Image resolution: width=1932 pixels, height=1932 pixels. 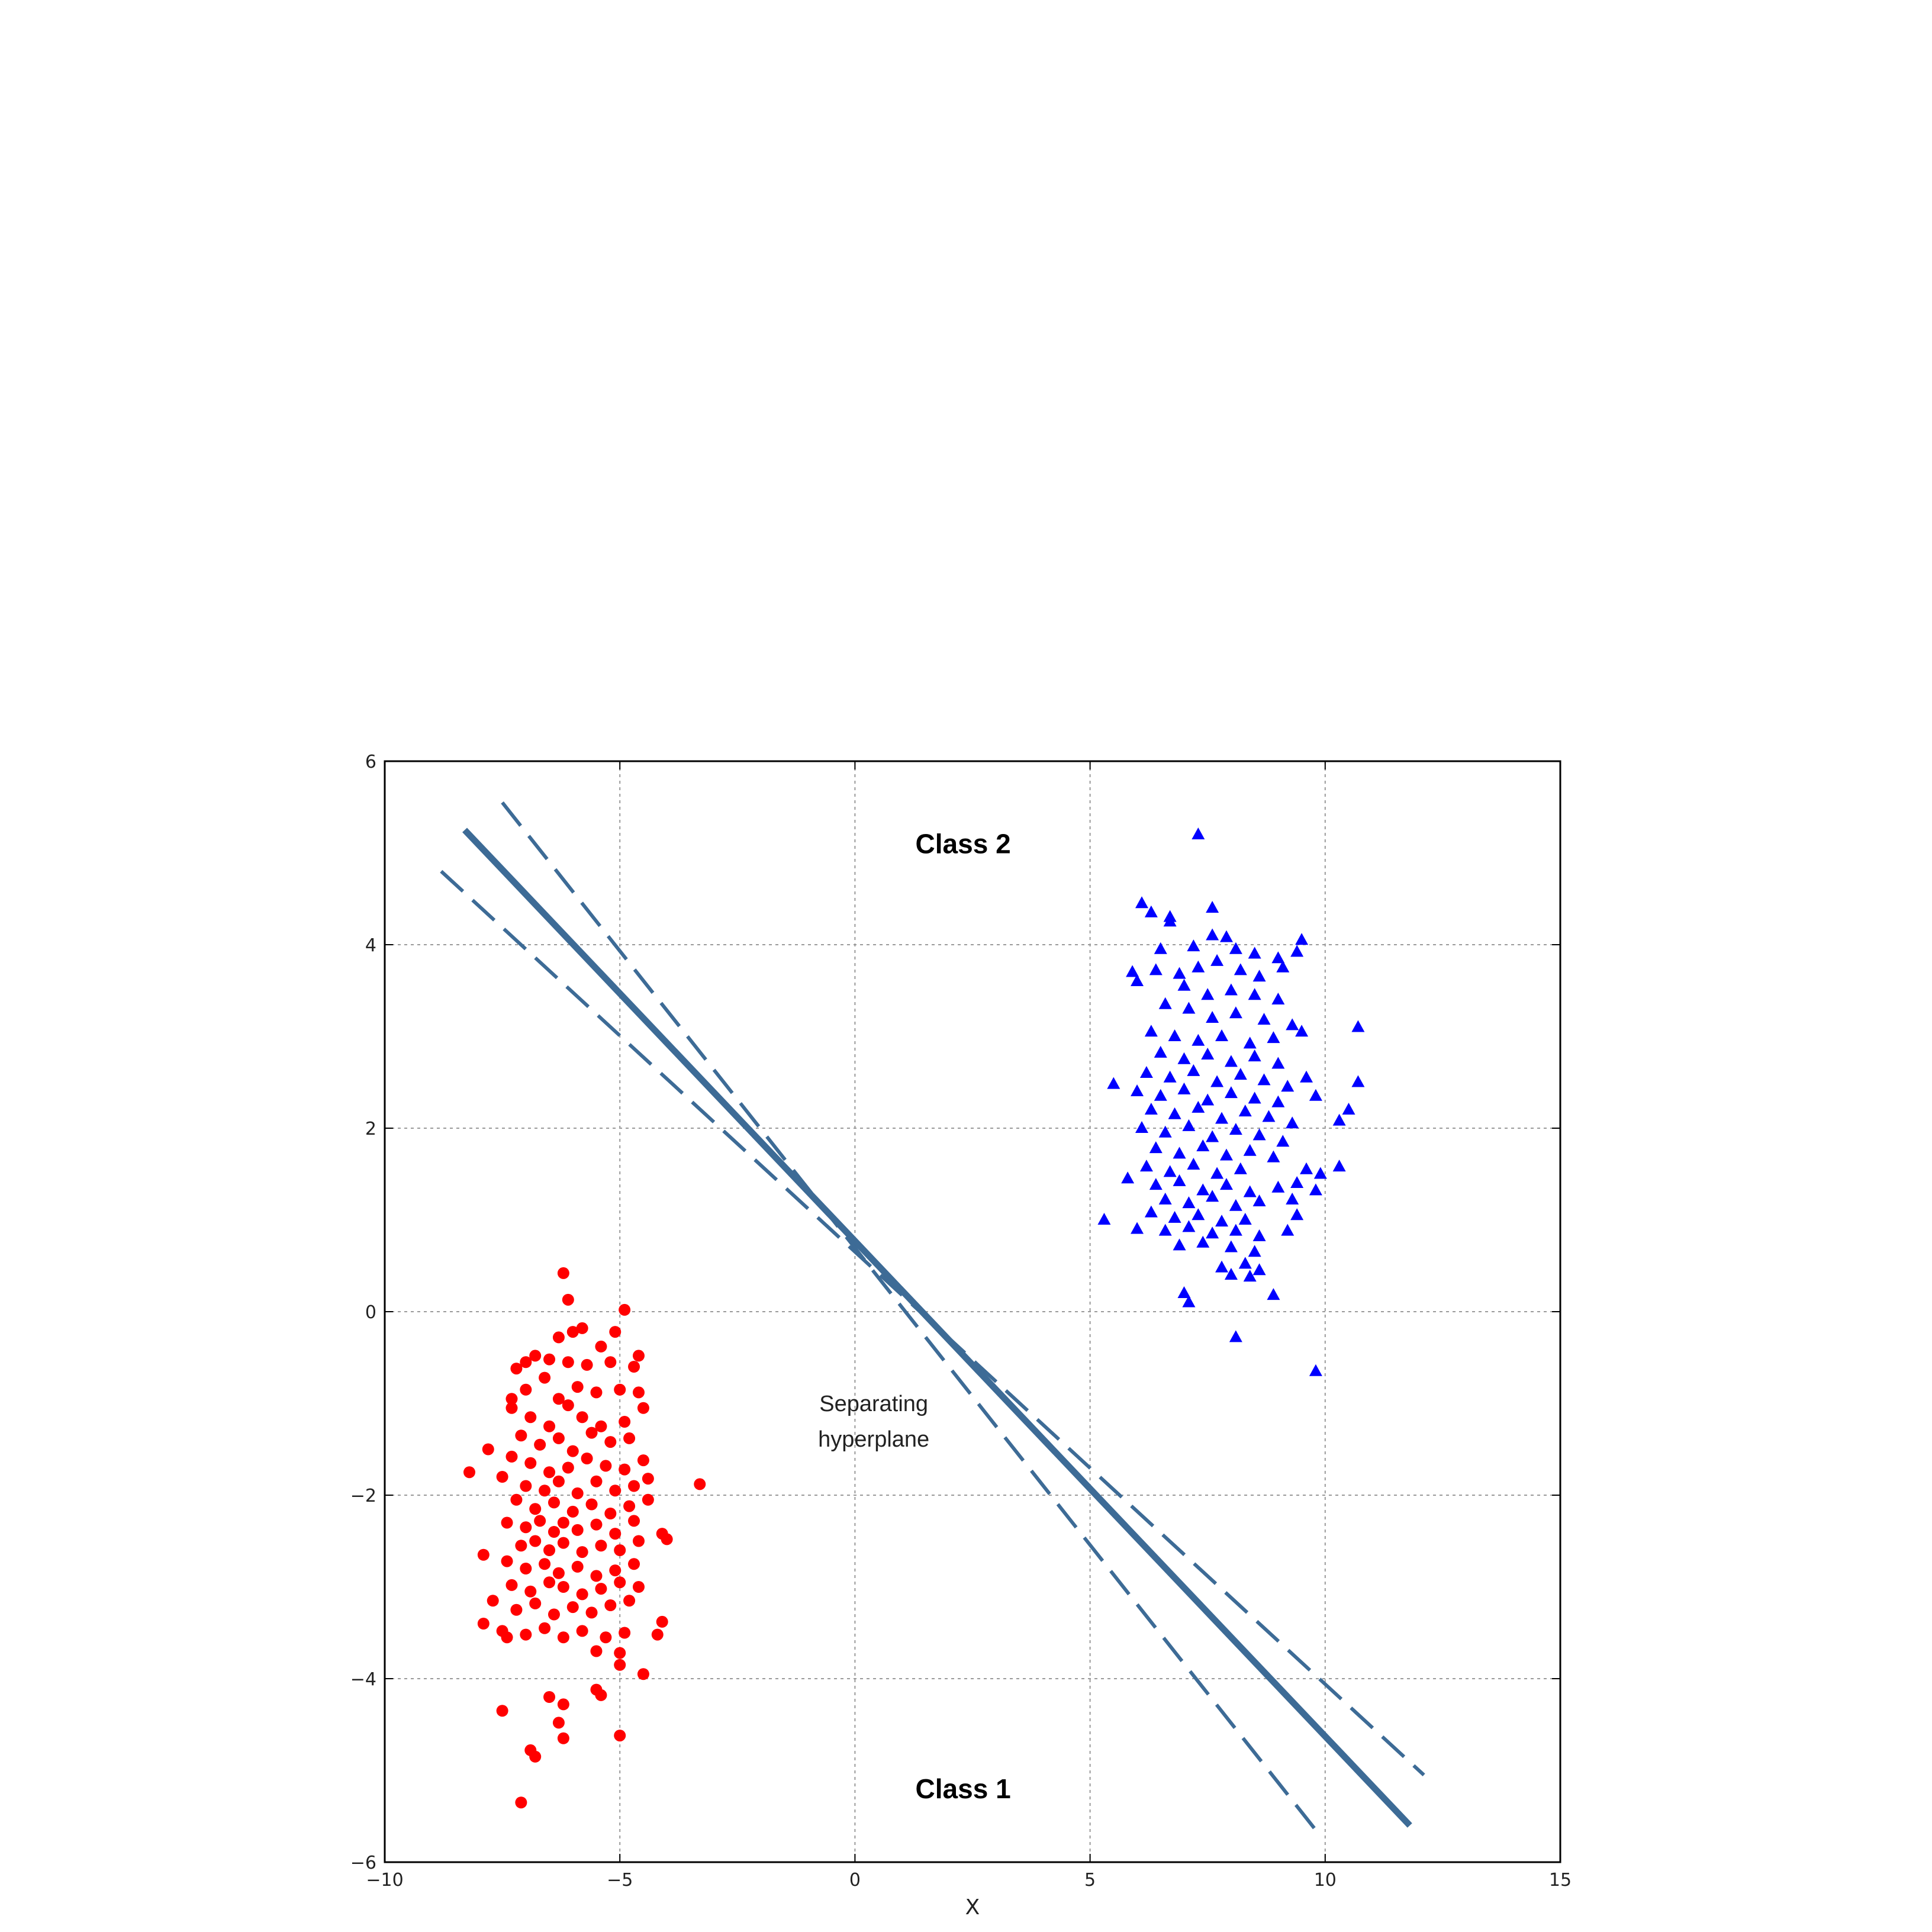 I want to click on x-tick-label: 10, so click(x=1325, y=1881).